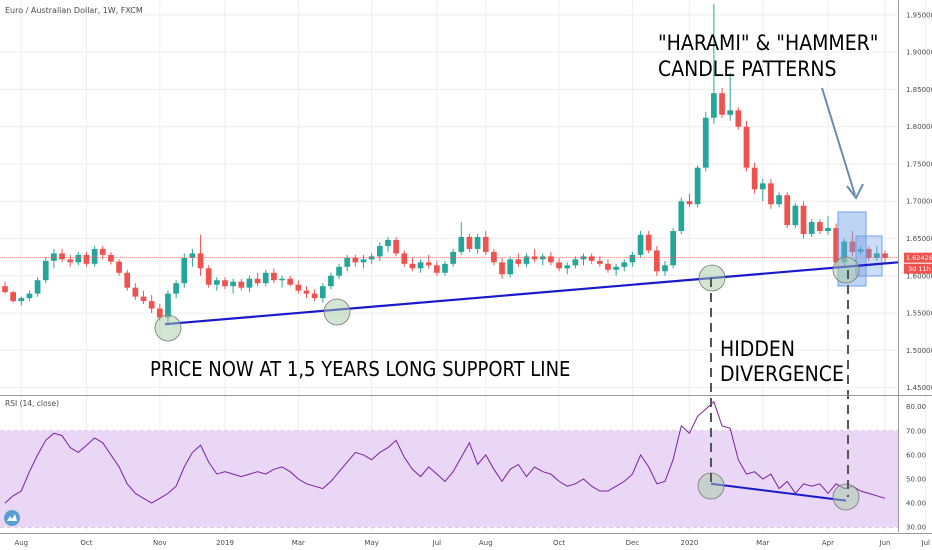 This screenshot has width=932, height=550. Describe the element at coordinates (690, 543) in the screenshot. I see `x-tick-label: 2020` at that location.